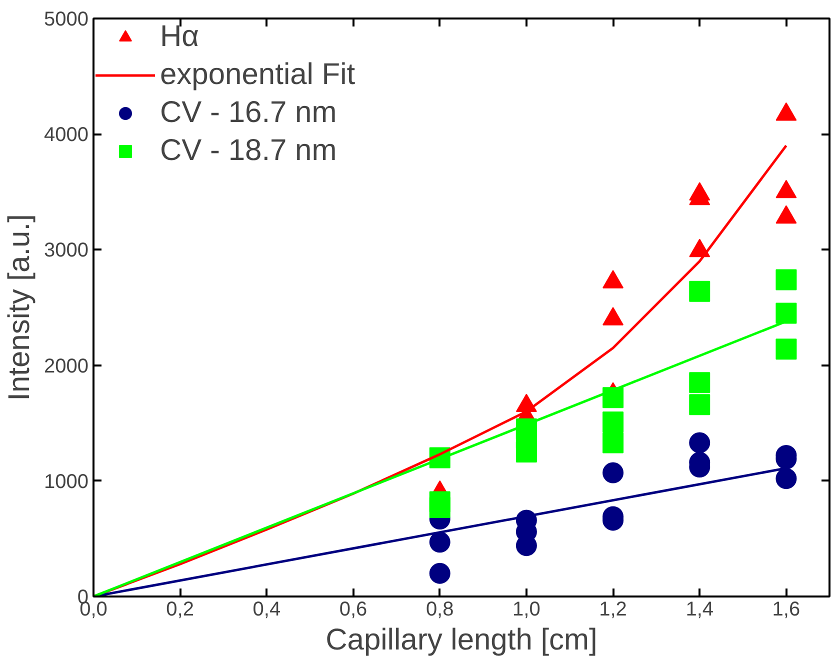  What do you see at coordinates (248, 151) in the screenshot?
I see `legend-label: CV - 18.7 nm` at bounding box center [248, 151].